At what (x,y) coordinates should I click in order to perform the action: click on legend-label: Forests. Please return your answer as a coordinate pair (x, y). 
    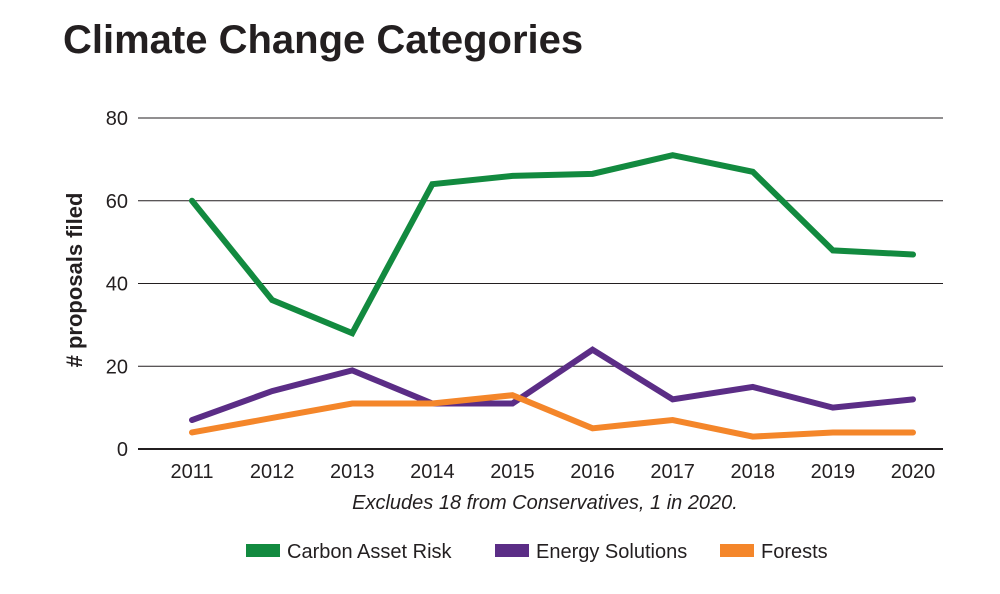
    Looking at the image, I should click on (794, 552).